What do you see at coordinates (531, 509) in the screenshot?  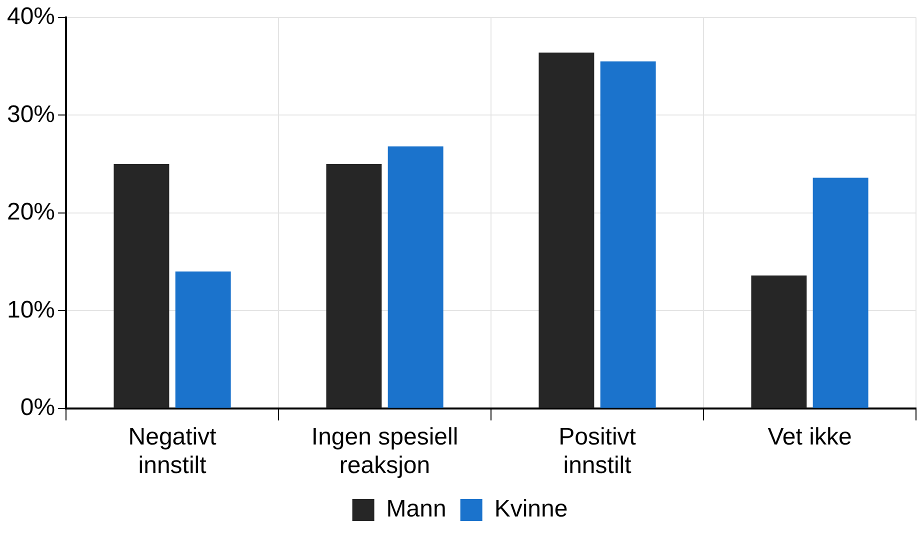 I see `legend-label: Kvinne` at bounding box center [531, 509].